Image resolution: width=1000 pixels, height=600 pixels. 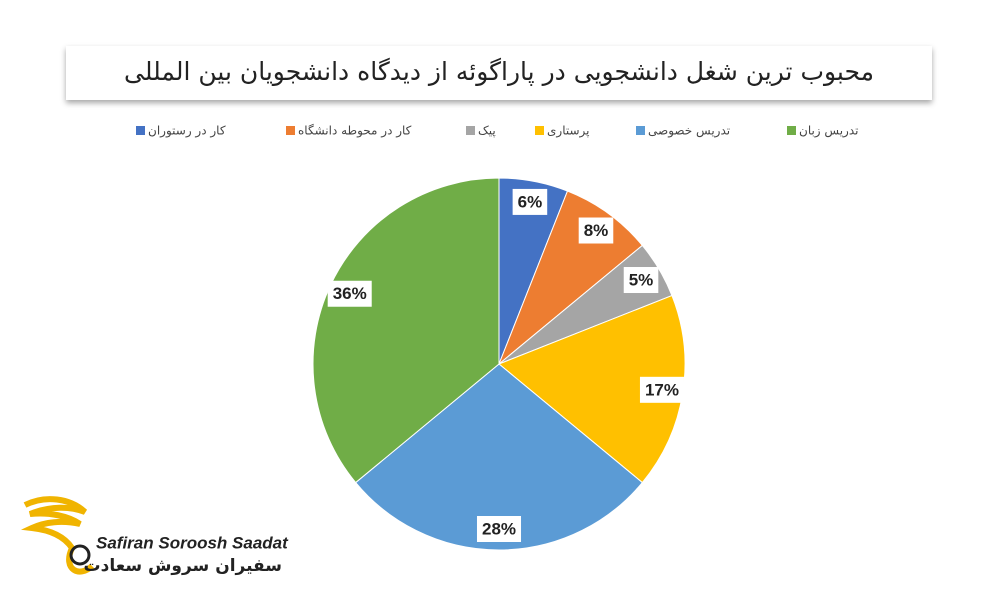 What do you see at coordinates (80, 555) in the screenshot?
I see `logo-mark` at bounding box center [80, 555].